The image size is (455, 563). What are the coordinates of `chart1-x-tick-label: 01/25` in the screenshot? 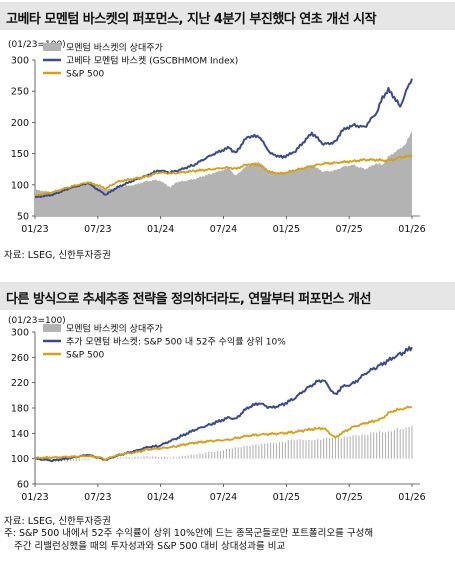 It's located at (286, 229).